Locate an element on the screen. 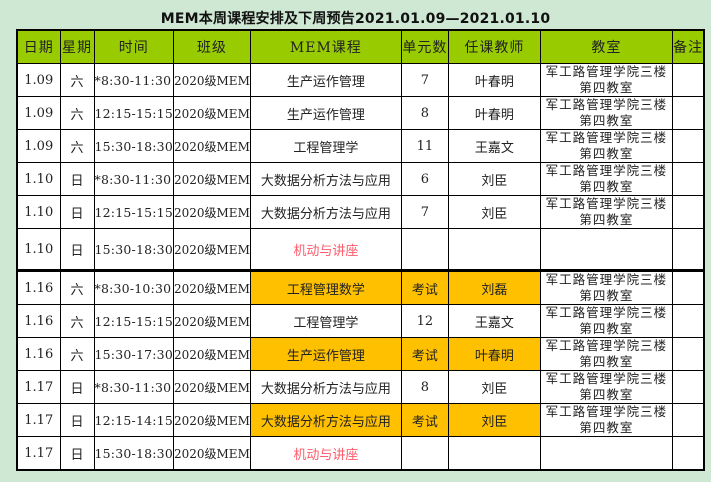 The image size is (711, 482). header-class: 班级 is located at coordinates (211, 46).